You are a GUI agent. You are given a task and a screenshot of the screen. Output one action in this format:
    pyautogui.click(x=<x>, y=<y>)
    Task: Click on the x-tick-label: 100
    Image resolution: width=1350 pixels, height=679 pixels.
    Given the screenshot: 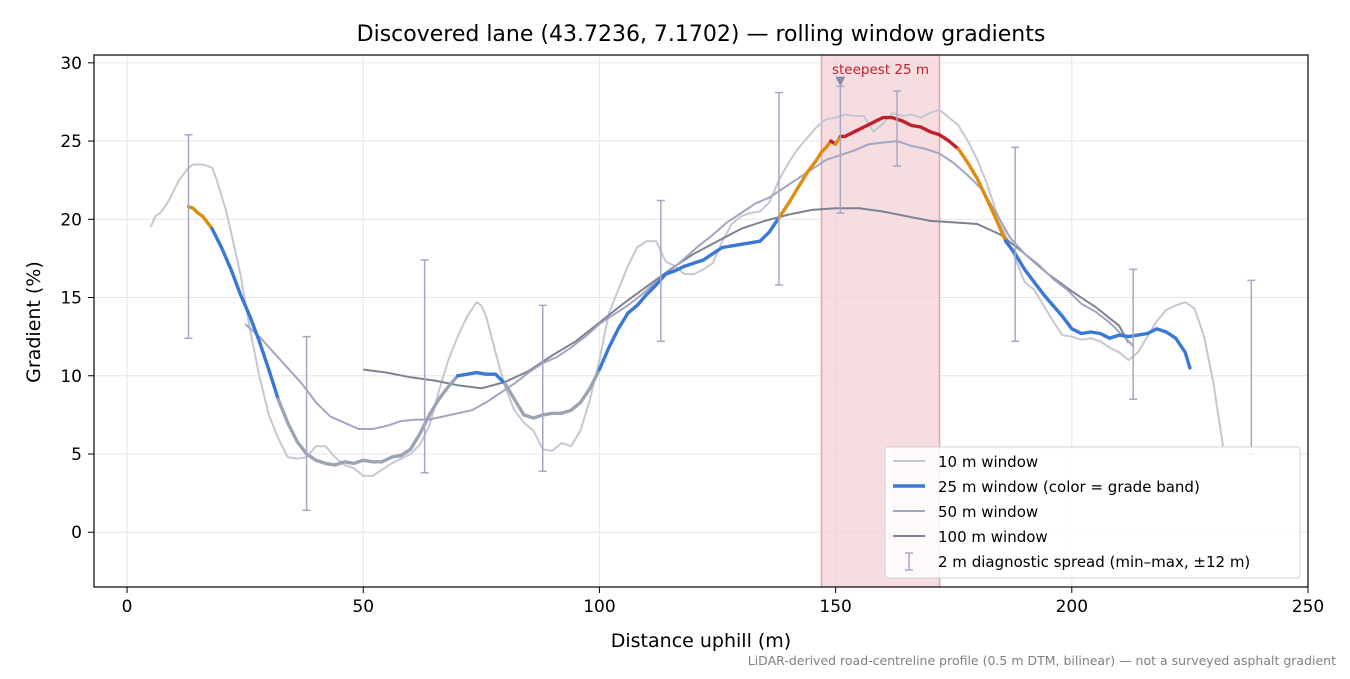 What is the action you would take?
    pyautogui.click(x=599, y=607)
    